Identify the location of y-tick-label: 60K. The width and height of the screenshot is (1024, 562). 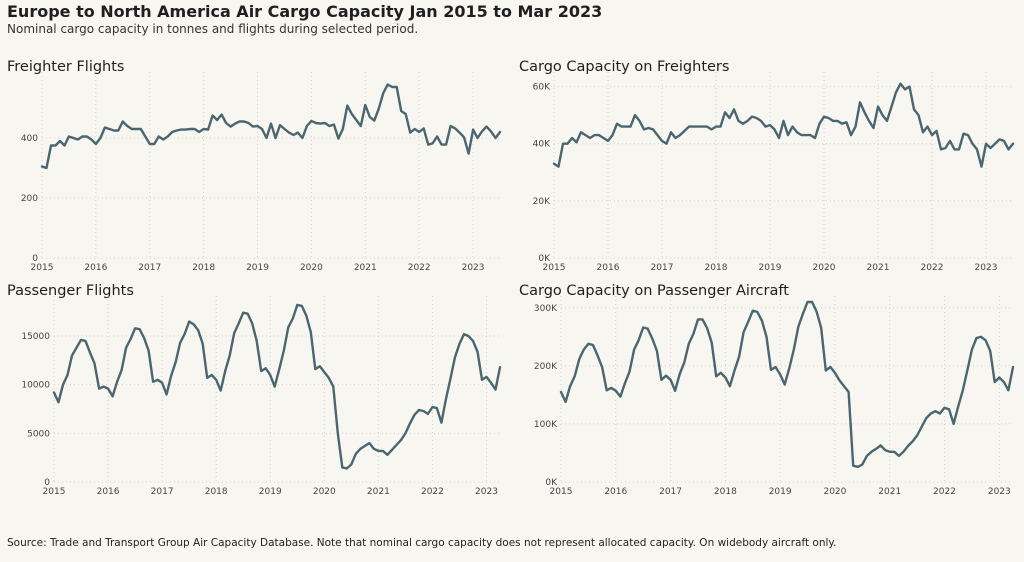
(542, 88).